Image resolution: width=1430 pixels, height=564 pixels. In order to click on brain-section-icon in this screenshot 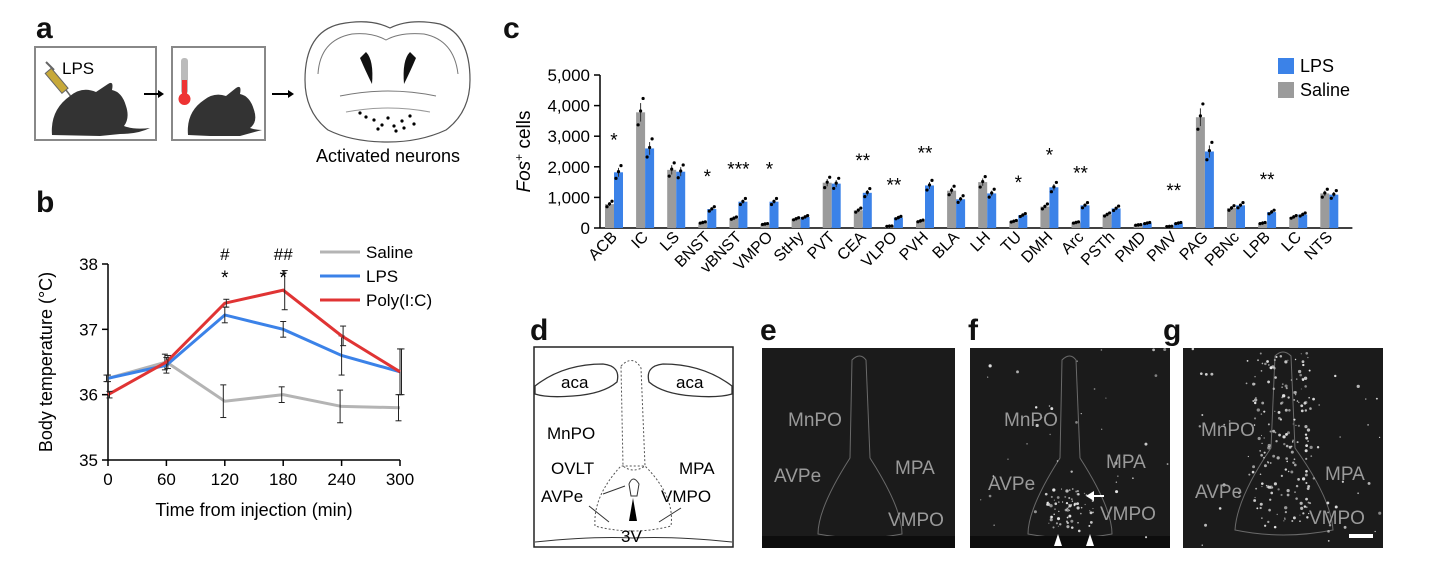, I will do `click(387, 82)`.